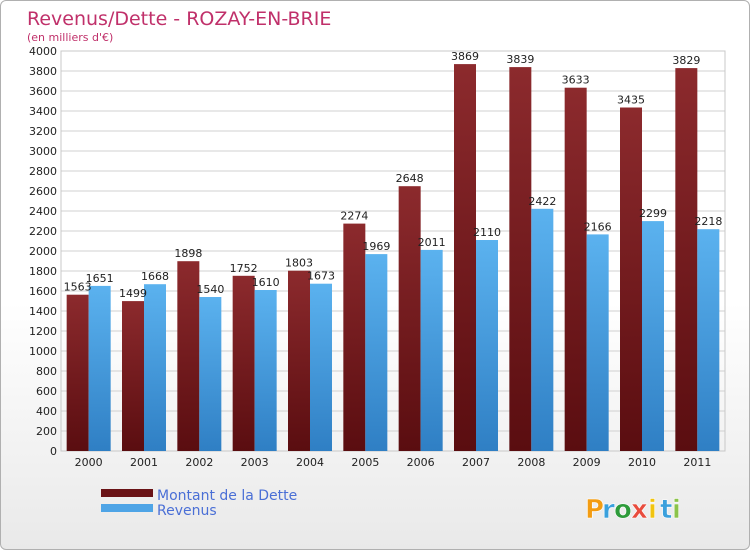 The image size is (750, 550). I want to click on y-tick-label: 3400, so click(43, 111).